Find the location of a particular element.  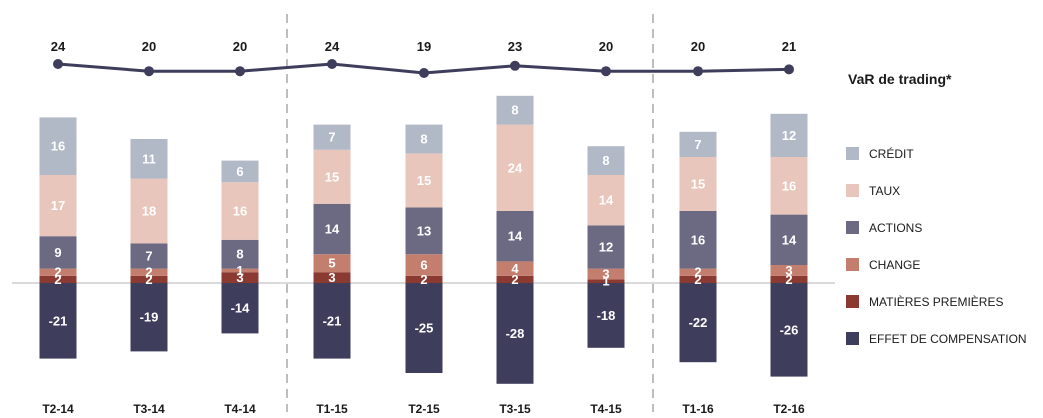

legend-swatch-actions is located at coordinates (852, 227).